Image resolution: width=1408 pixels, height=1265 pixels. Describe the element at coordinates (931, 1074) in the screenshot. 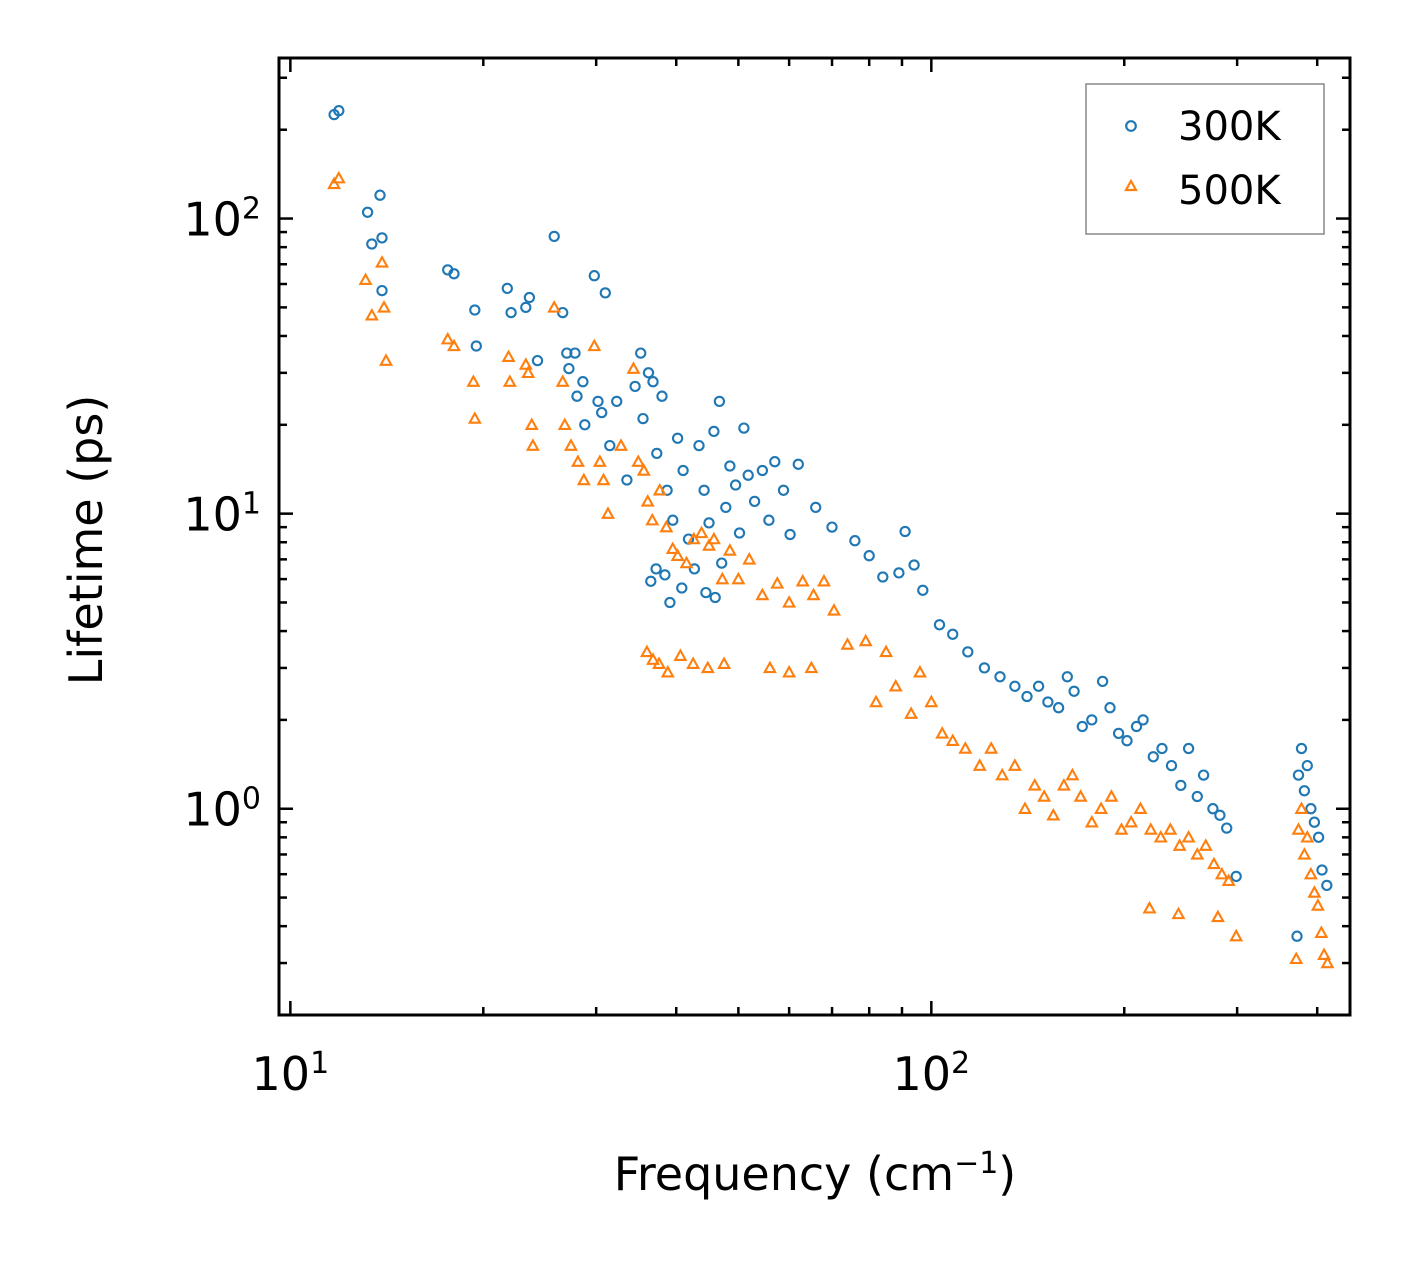

I see `x-tick-label: 102` at that location.